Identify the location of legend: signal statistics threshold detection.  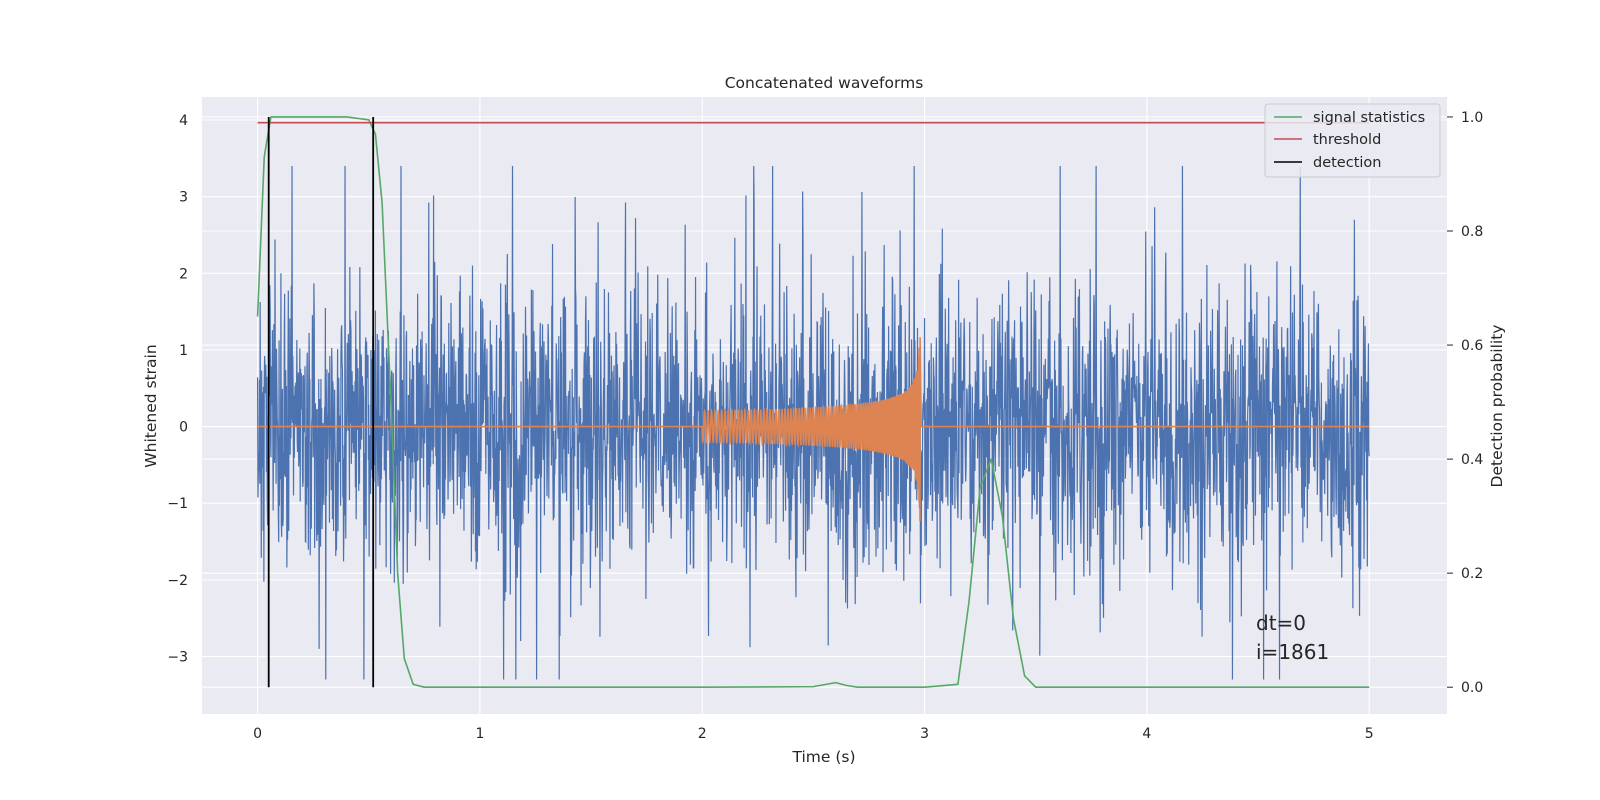
(1352, 140).